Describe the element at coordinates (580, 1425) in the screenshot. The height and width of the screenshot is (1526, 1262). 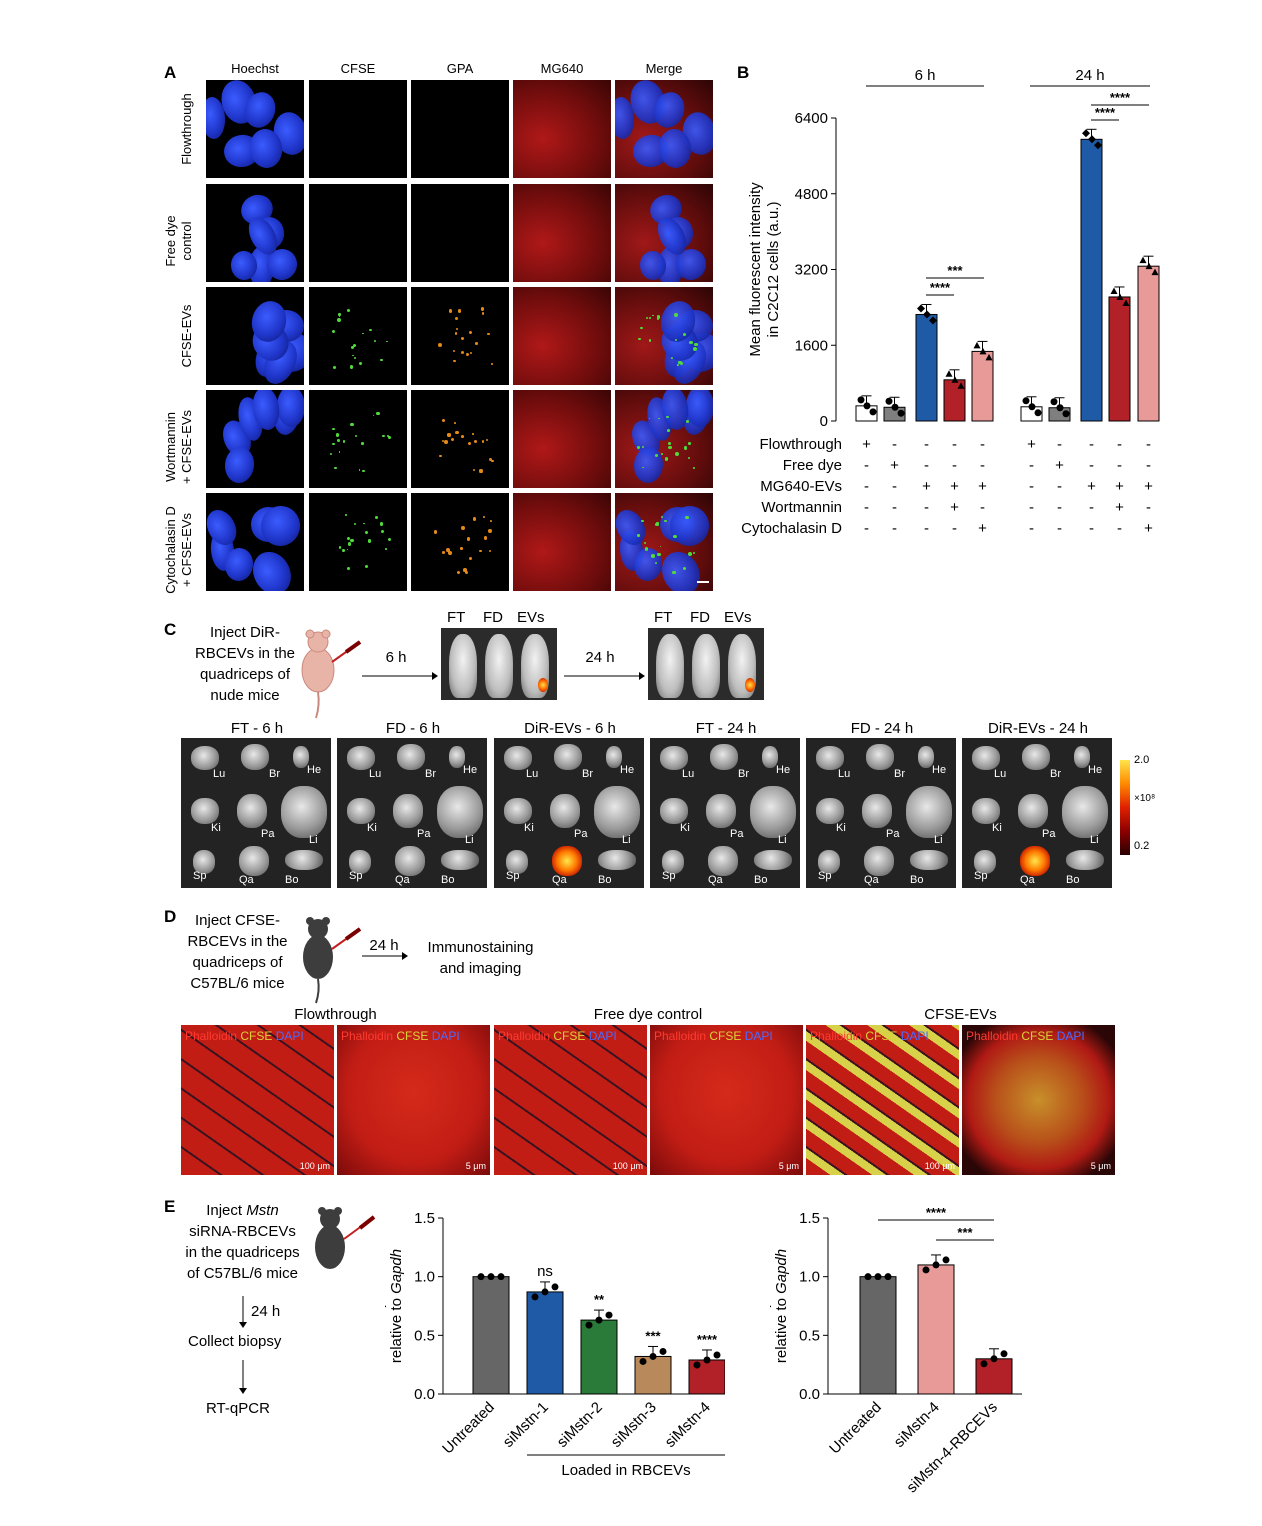
I see `x-tick-label: siMstn-2` at that location.